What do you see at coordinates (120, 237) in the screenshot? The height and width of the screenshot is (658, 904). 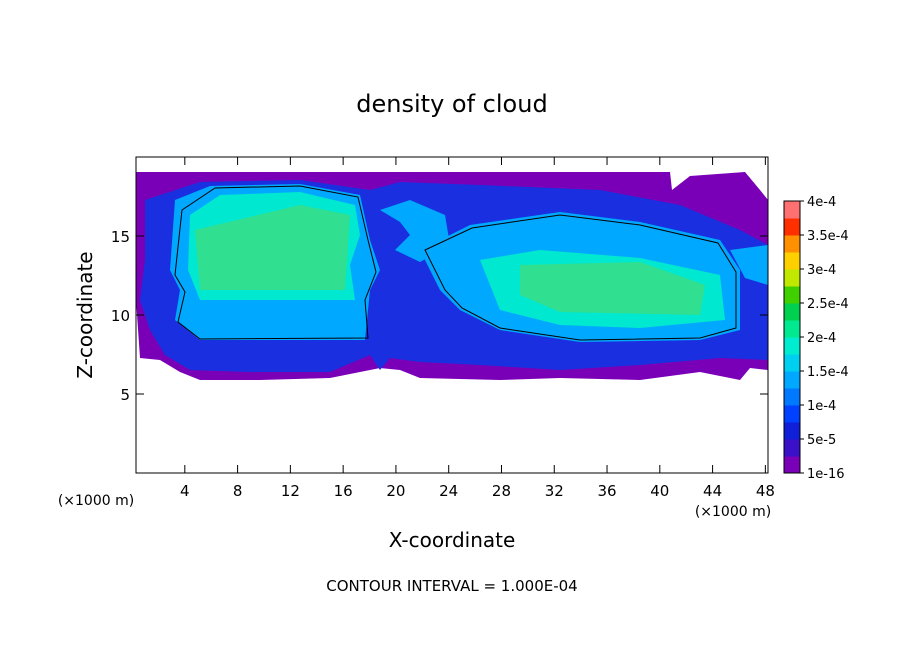 I see `y-tick-label: 15` at bounding box center [120, 237].